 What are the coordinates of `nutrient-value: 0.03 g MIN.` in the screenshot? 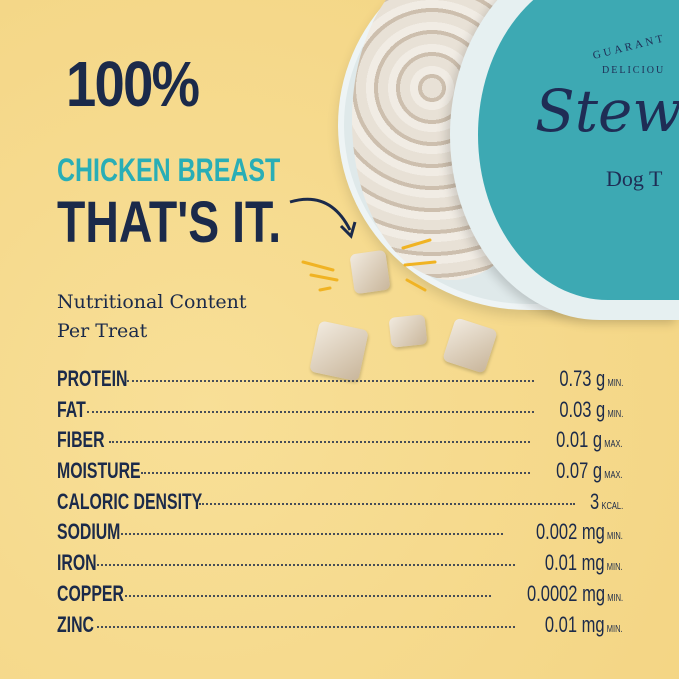 It's located at (591, 410).